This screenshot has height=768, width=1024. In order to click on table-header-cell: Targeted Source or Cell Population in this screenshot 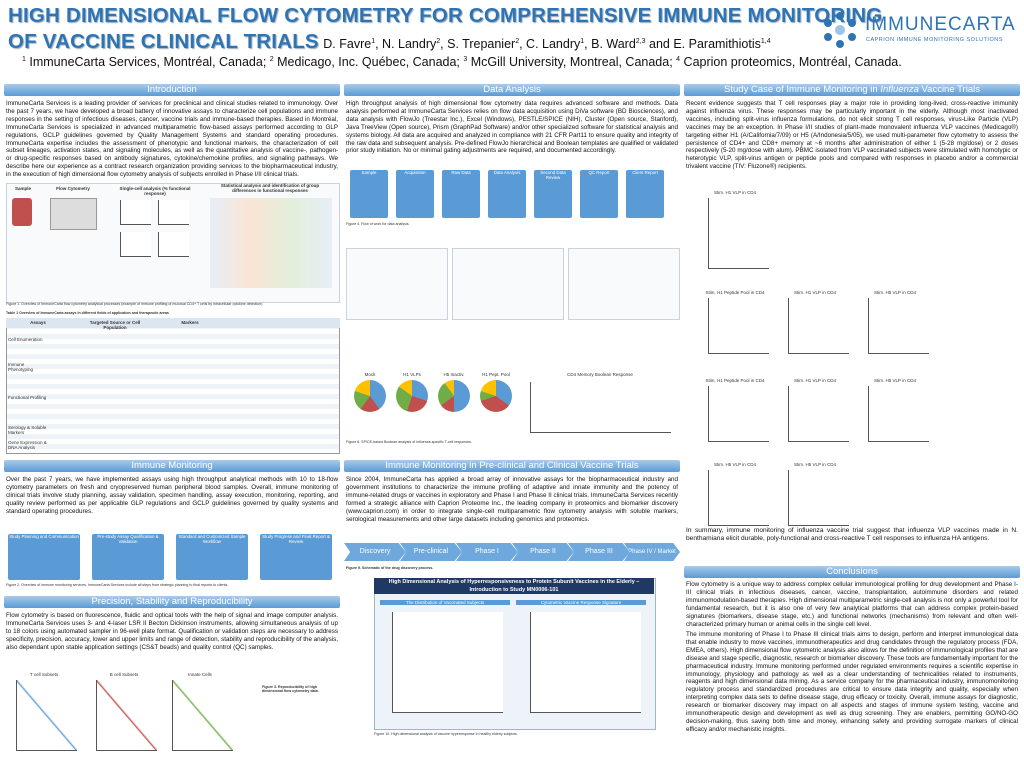, I will do `click(115, 325)`.